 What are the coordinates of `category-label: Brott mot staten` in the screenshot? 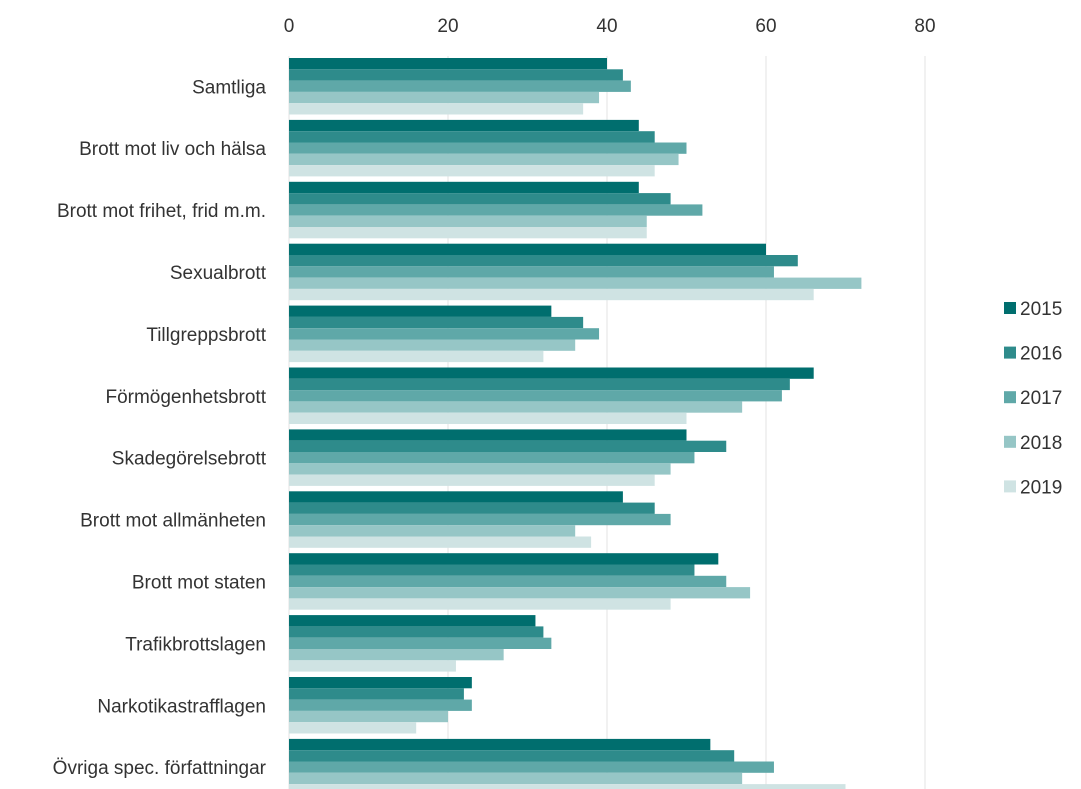 It's located at (199, 582).